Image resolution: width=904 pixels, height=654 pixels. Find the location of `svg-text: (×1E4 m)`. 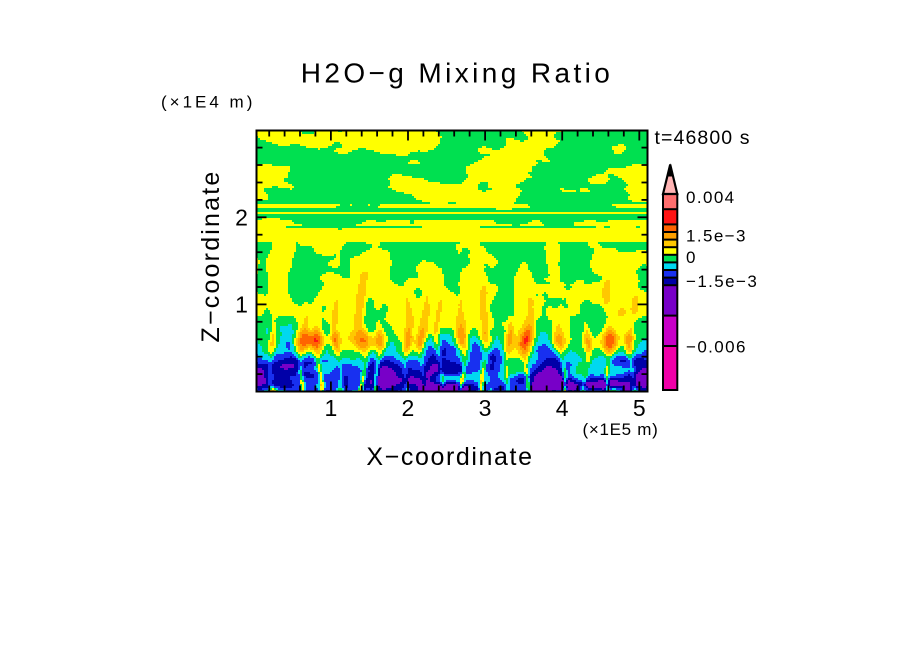

svg-text: (×1E4 m) is located at coordinates (208, 101).